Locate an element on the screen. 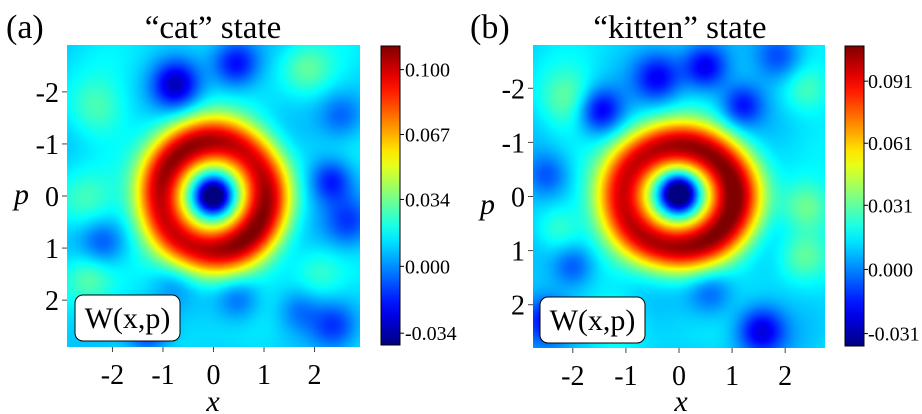  chart-title: “kitten” state is located at coordinates (679, 28).